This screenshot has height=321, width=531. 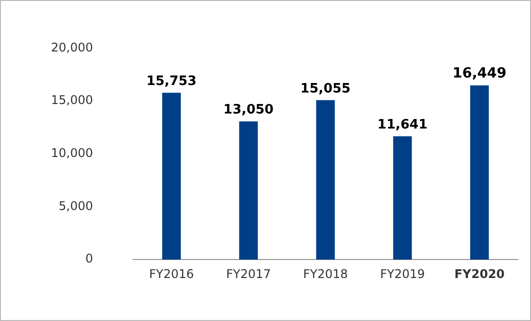 I want to click on y-tick-label: 20,000, so click(x=71, y=47).